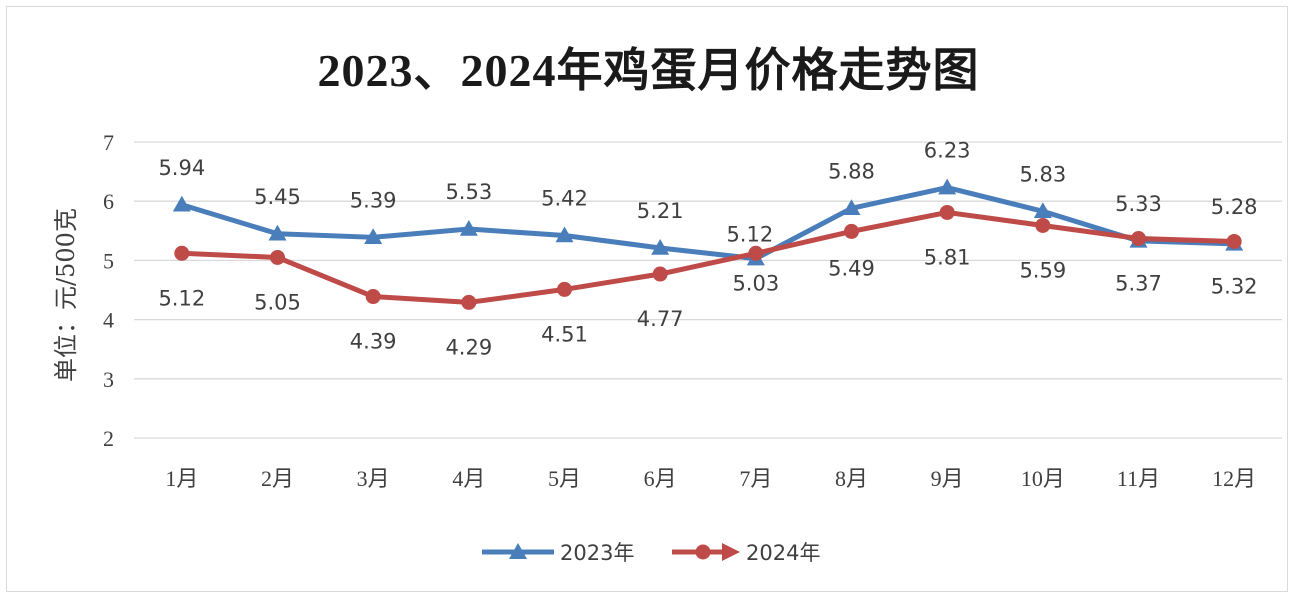  I want to click on y-tick-label: 3, so click(108, 379).